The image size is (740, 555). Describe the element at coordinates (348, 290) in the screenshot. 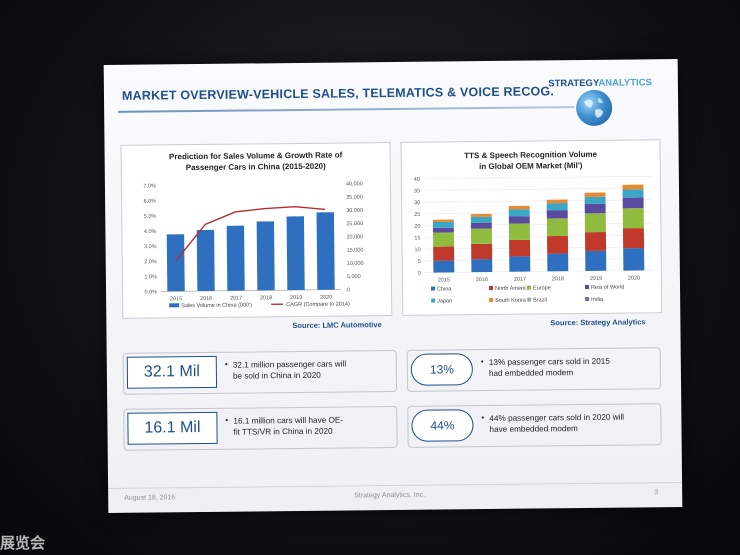

I see `right-axis-tick-label: 0` at that location.